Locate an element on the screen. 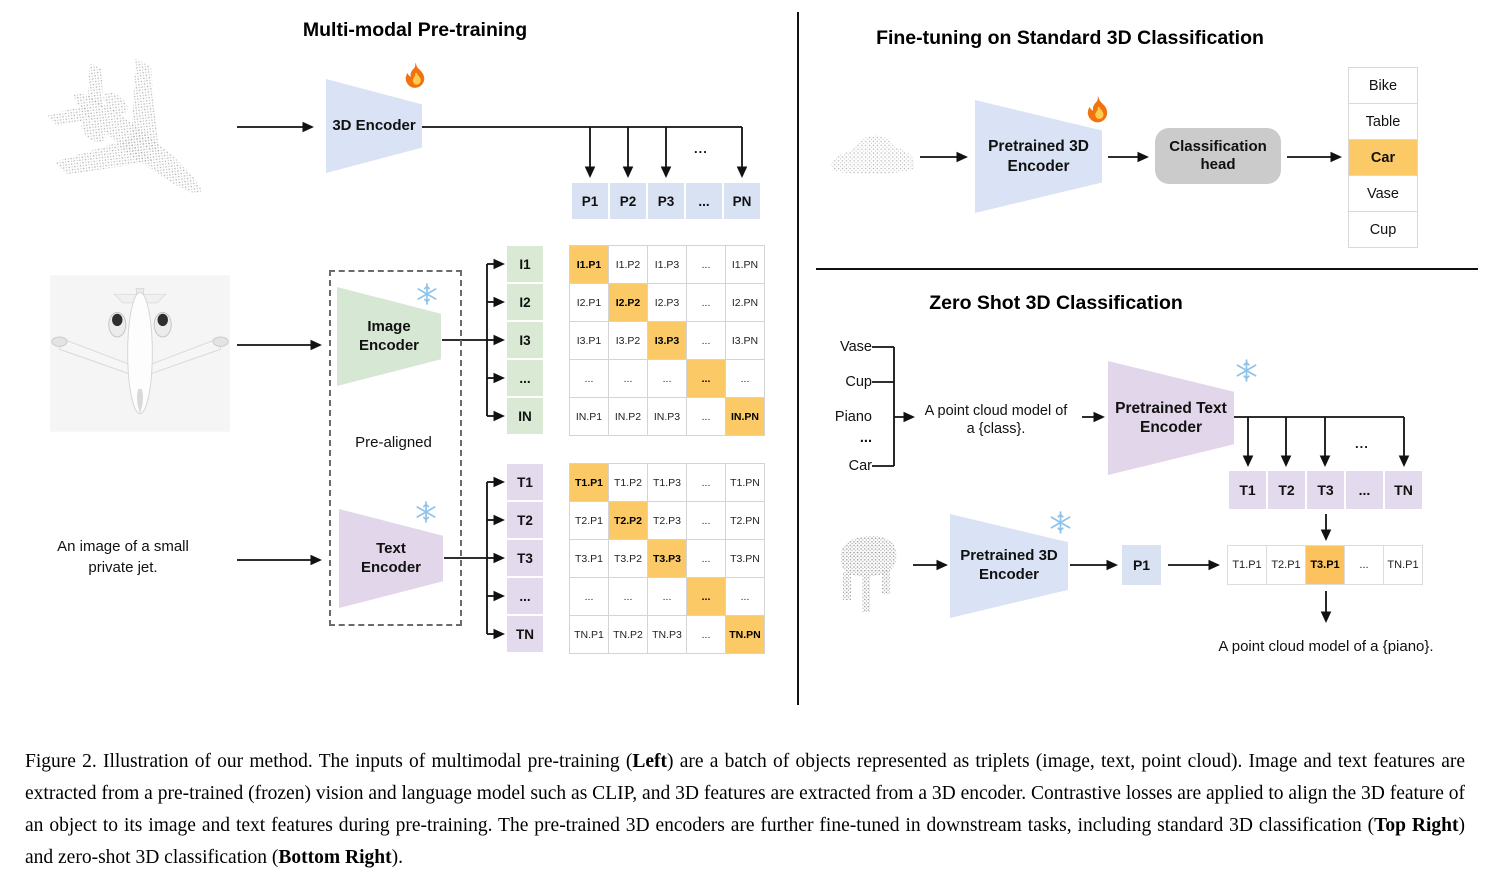 This screenshot has height=888, width=1490. matrix-cell: T3.P3 is located at coordinates (667, 559).